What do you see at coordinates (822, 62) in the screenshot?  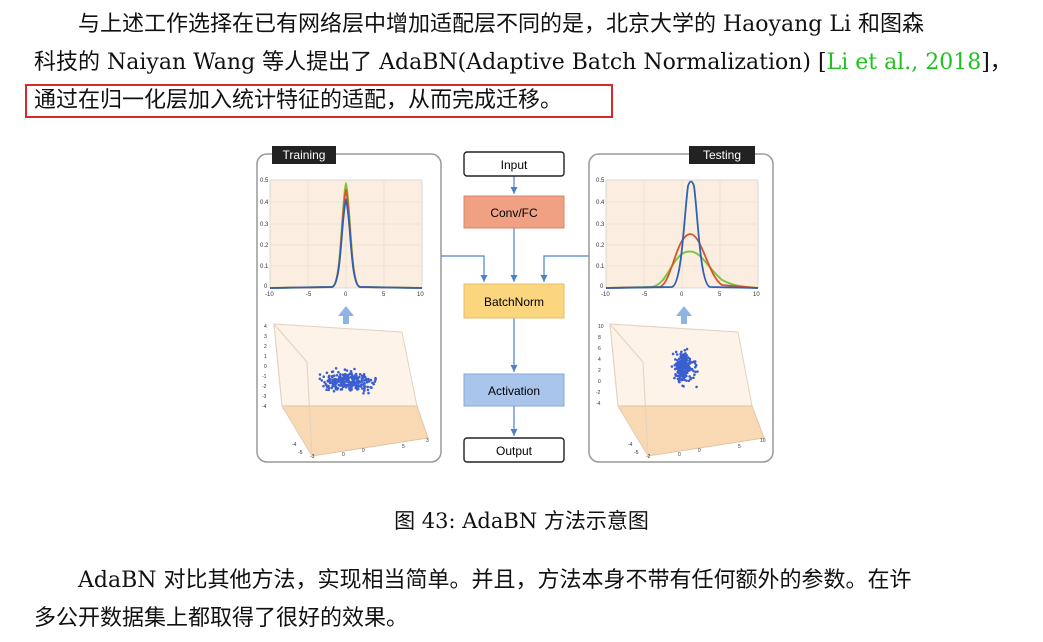 I see `cite-open: [` at bounding box center [822, 62].